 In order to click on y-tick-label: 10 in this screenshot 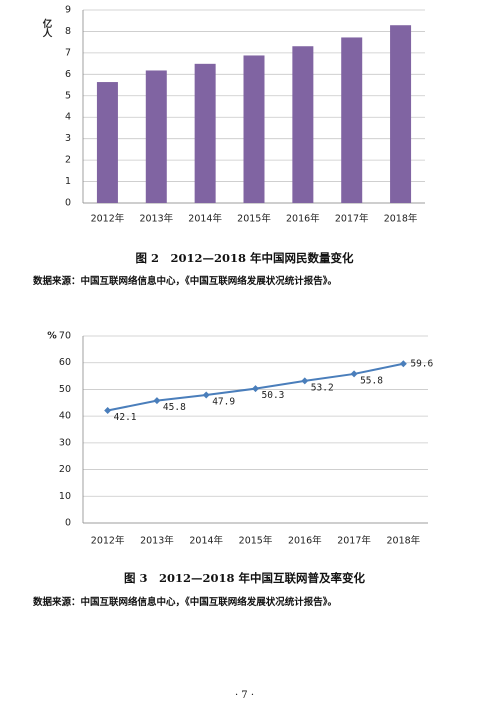, I will do `click(65, 496)`.